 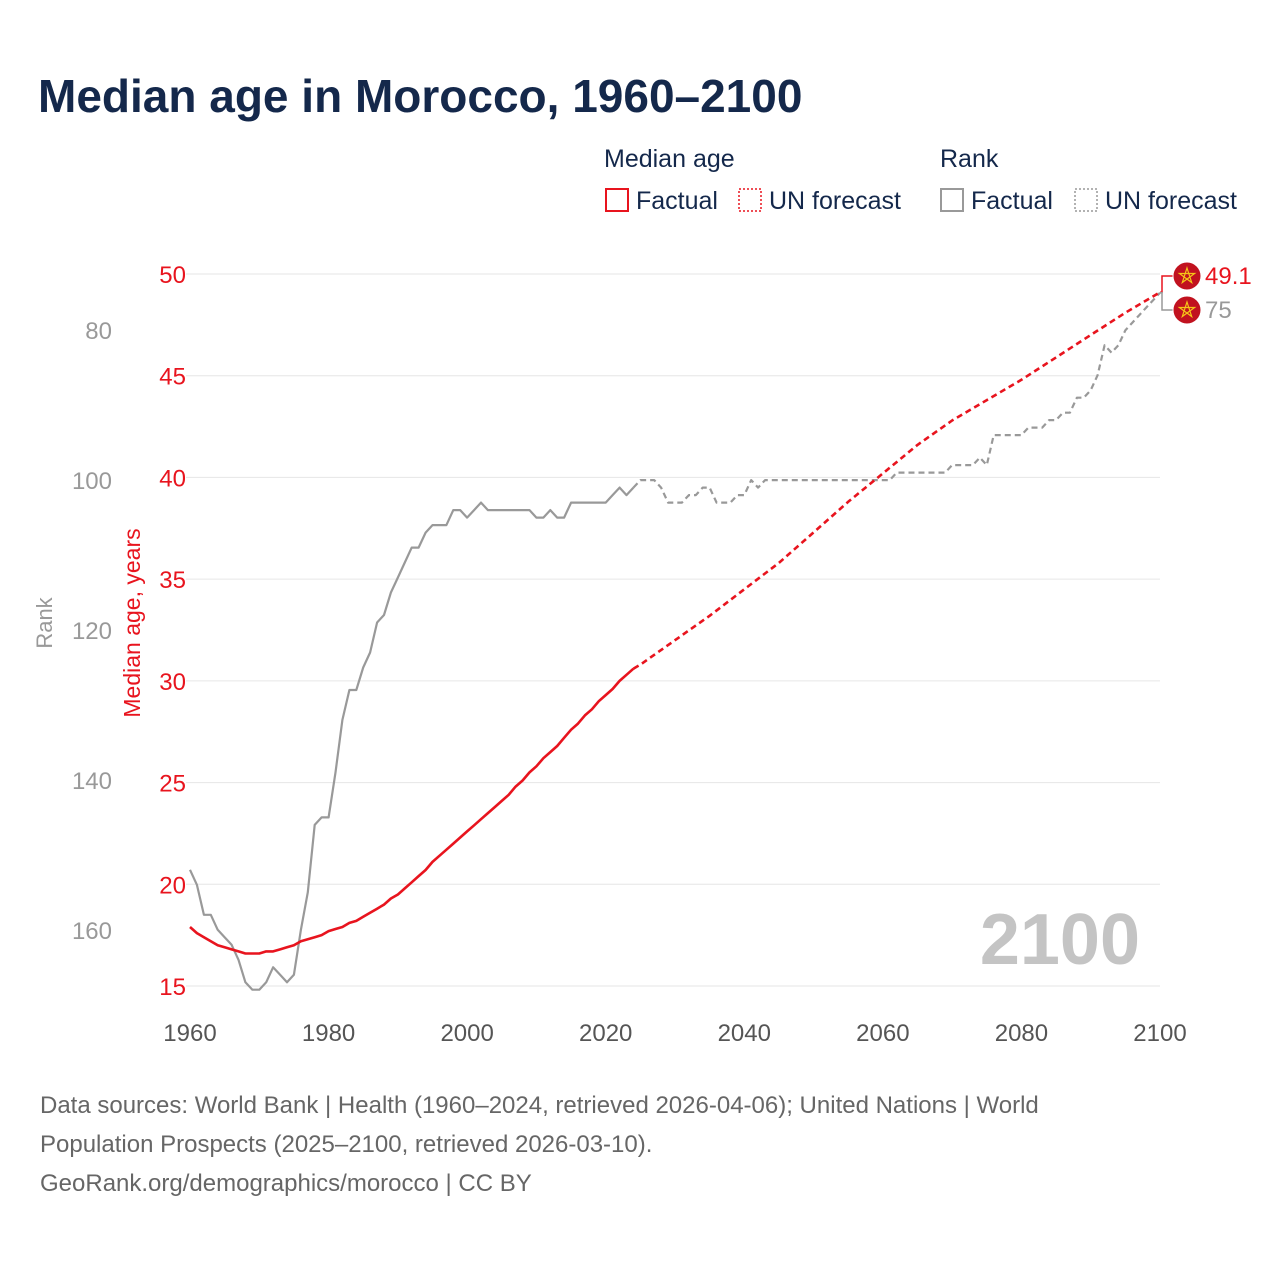 I want to click on year-tick-label: 2060, so click(x=882, y=1033).